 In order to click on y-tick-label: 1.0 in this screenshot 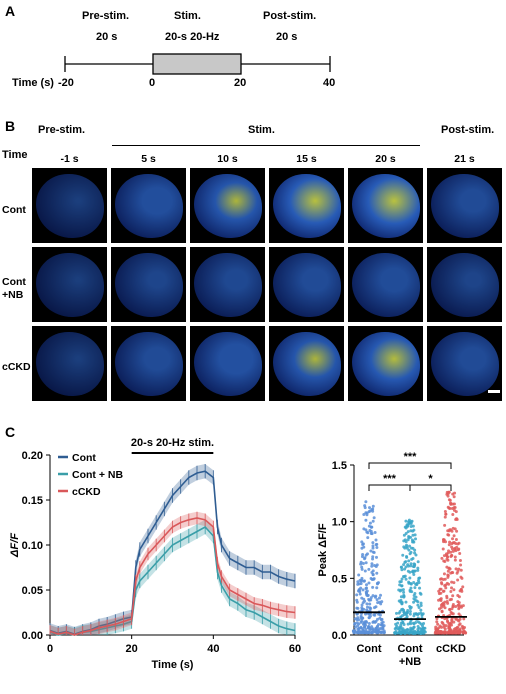, I will do `click(339, 523)`.